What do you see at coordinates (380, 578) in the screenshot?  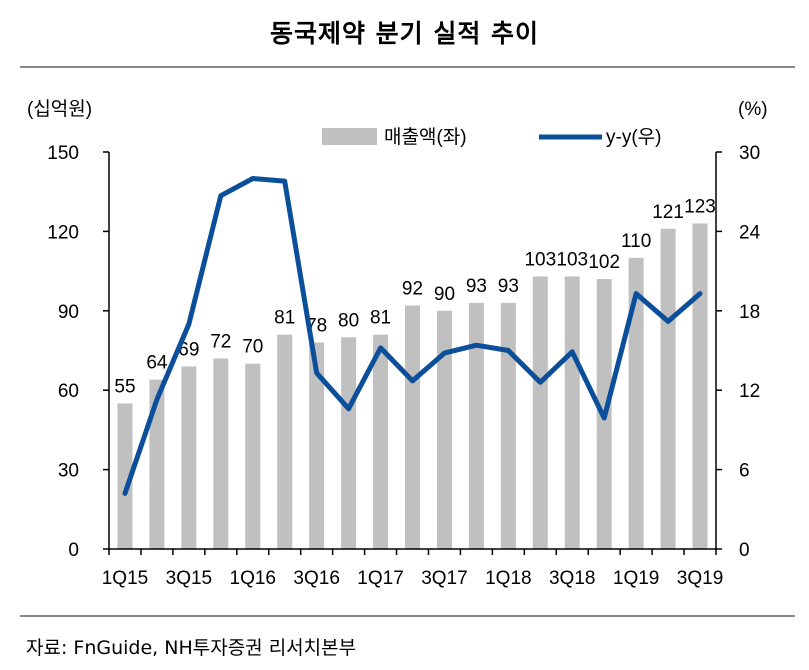 I see `x-tick-label-1Q17: 1Q17` at bounding box center [380, 578].